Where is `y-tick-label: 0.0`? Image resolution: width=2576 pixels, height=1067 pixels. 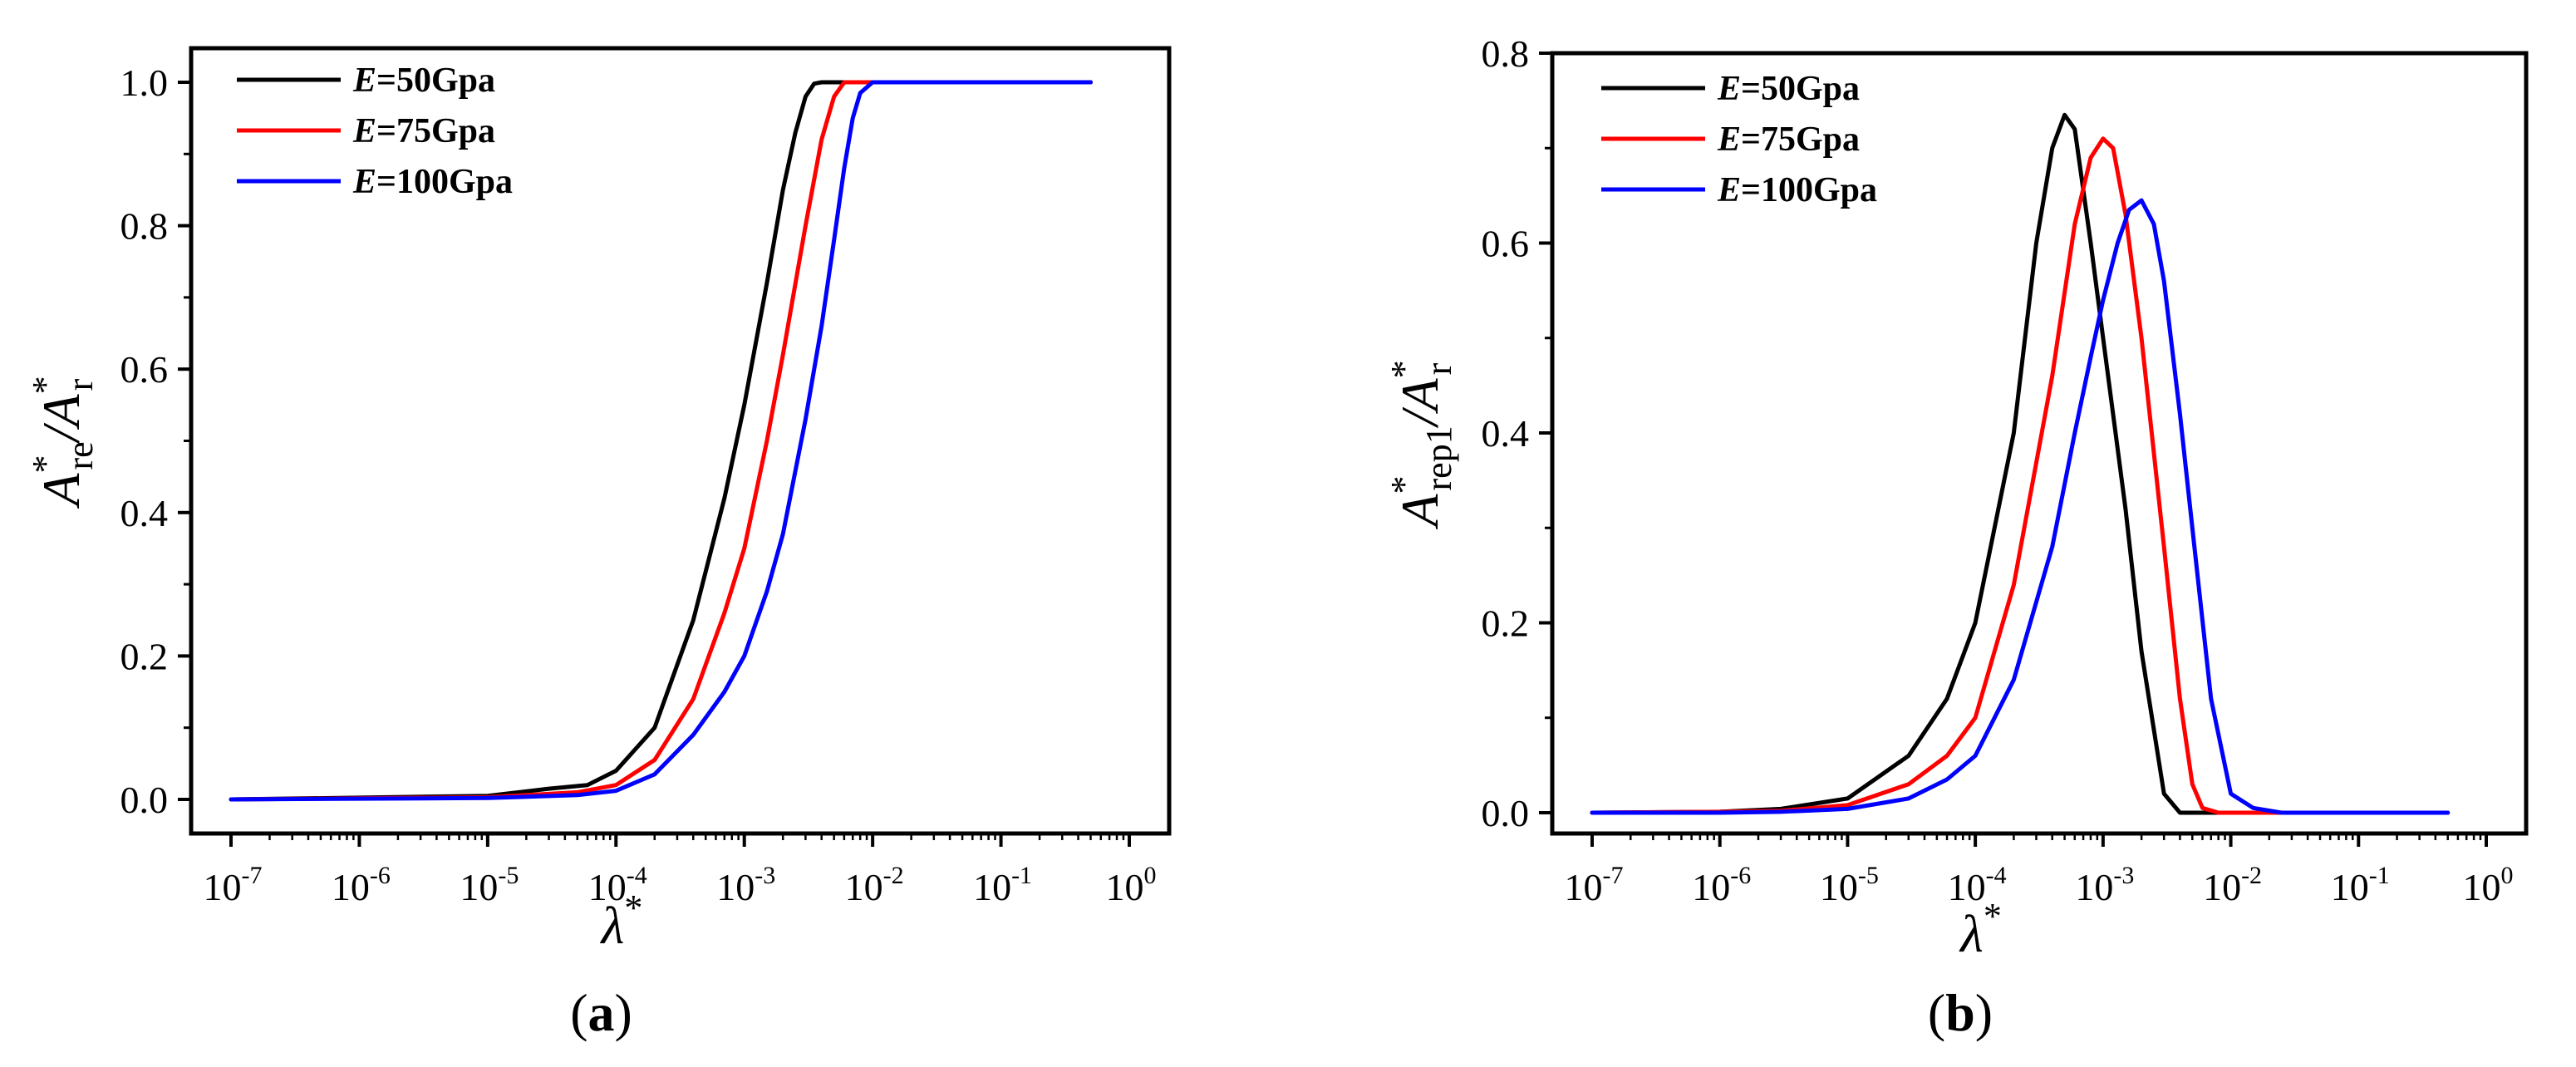
y-tick-label: 0.0 is located at coordinates (1506, 813).